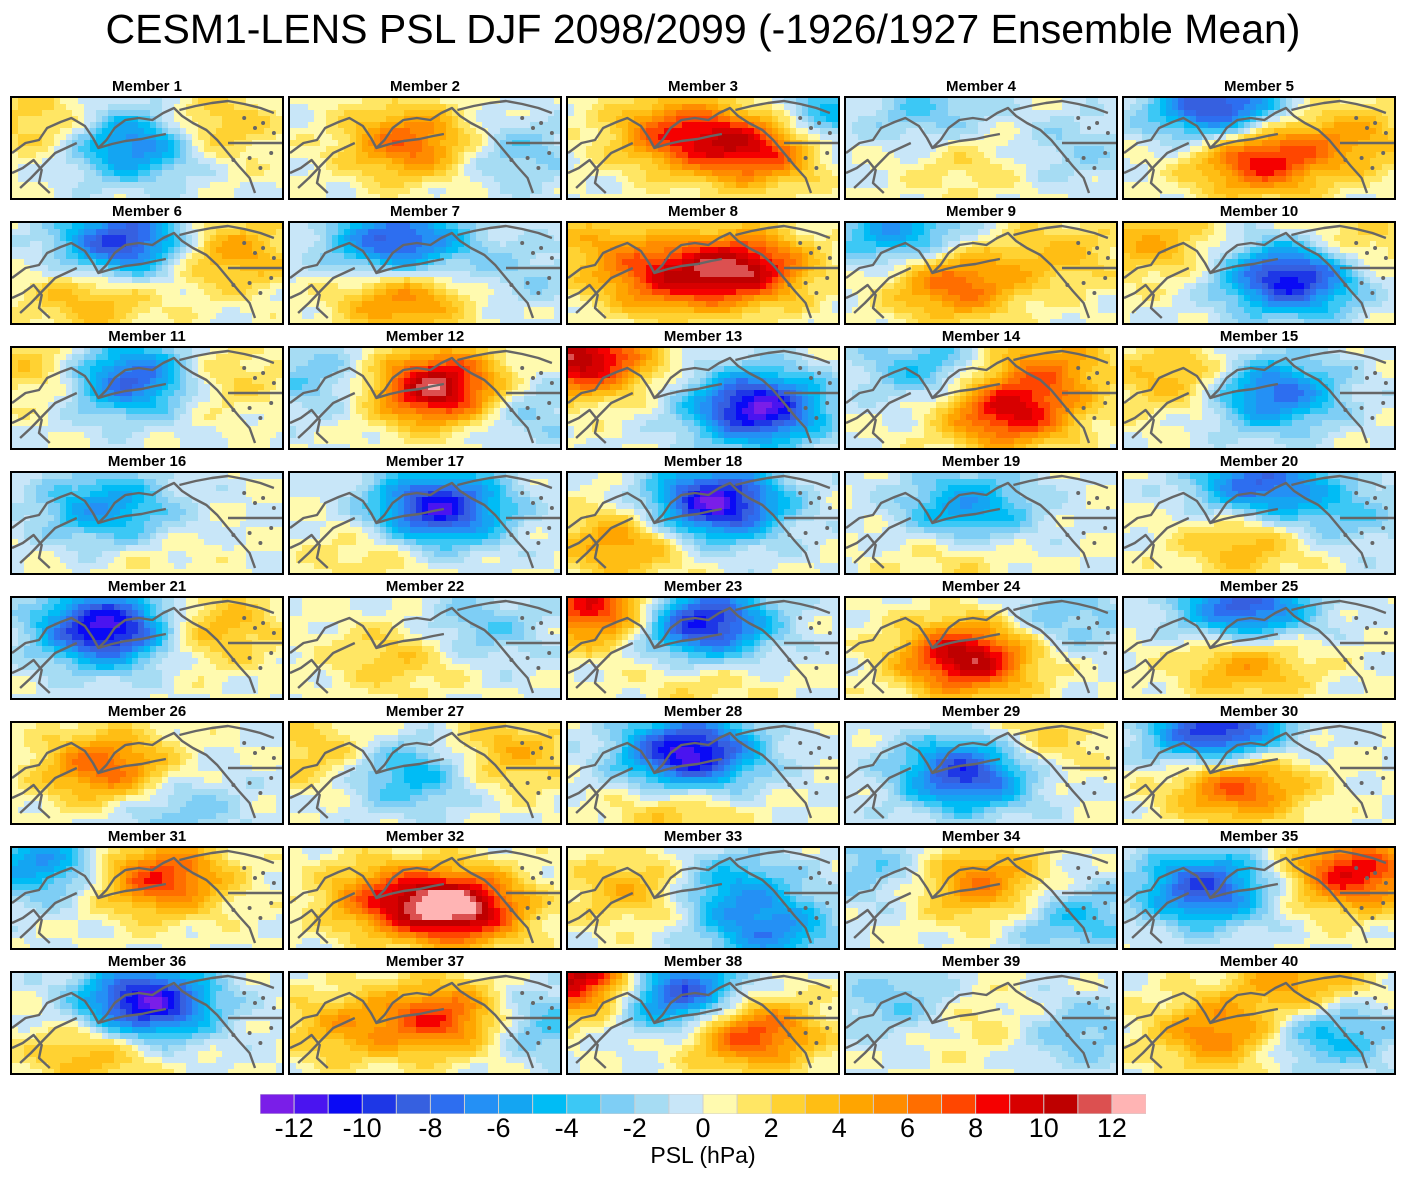 The width and height of the screenshot is (1406, 1181). I want to click on ensemble-member-panel: Member 25, so click(1259, 640).